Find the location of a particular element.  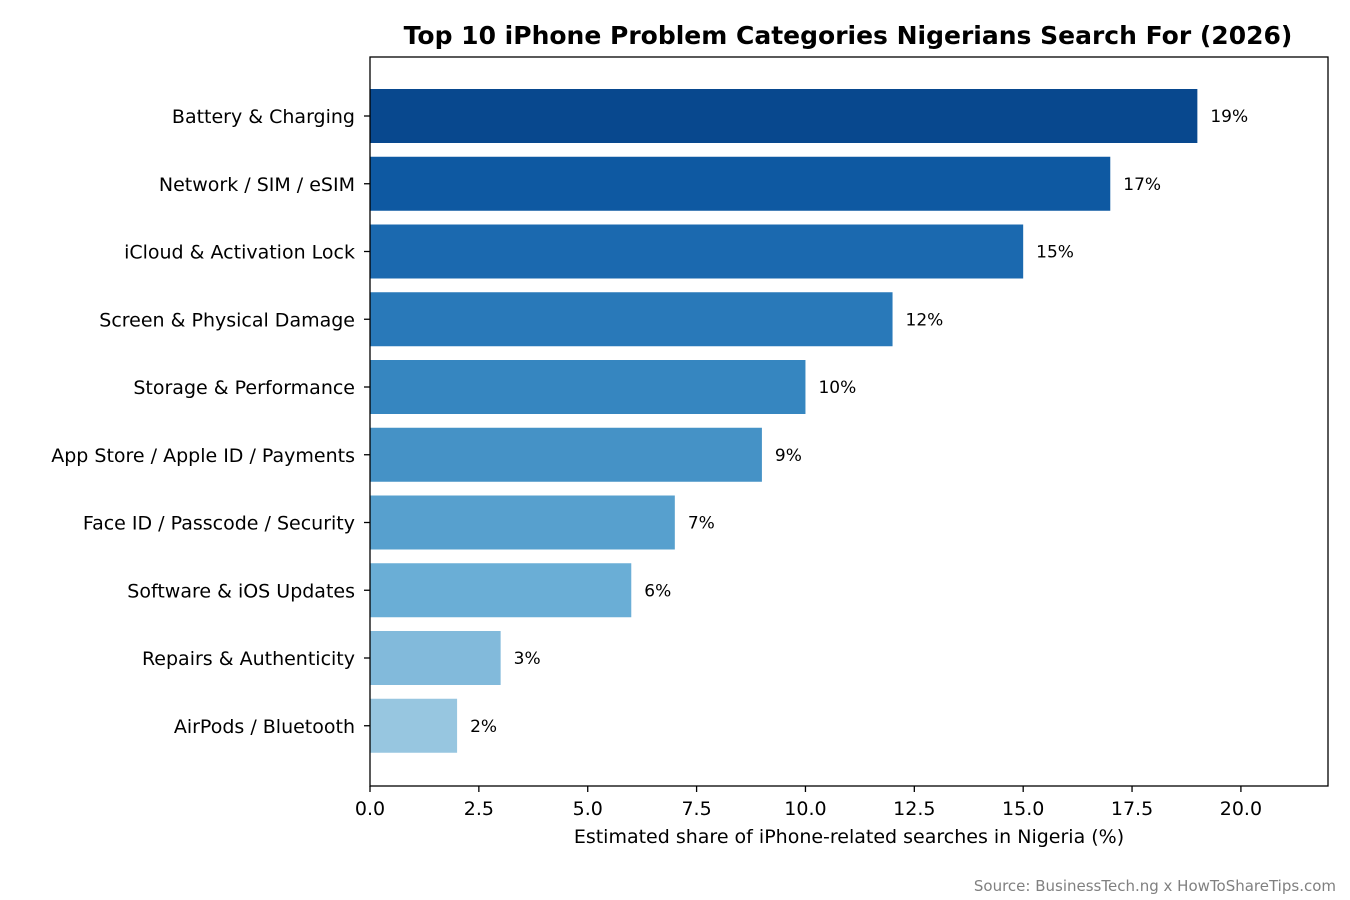

value-label-8: 3% is located at coordinates (527, 659).